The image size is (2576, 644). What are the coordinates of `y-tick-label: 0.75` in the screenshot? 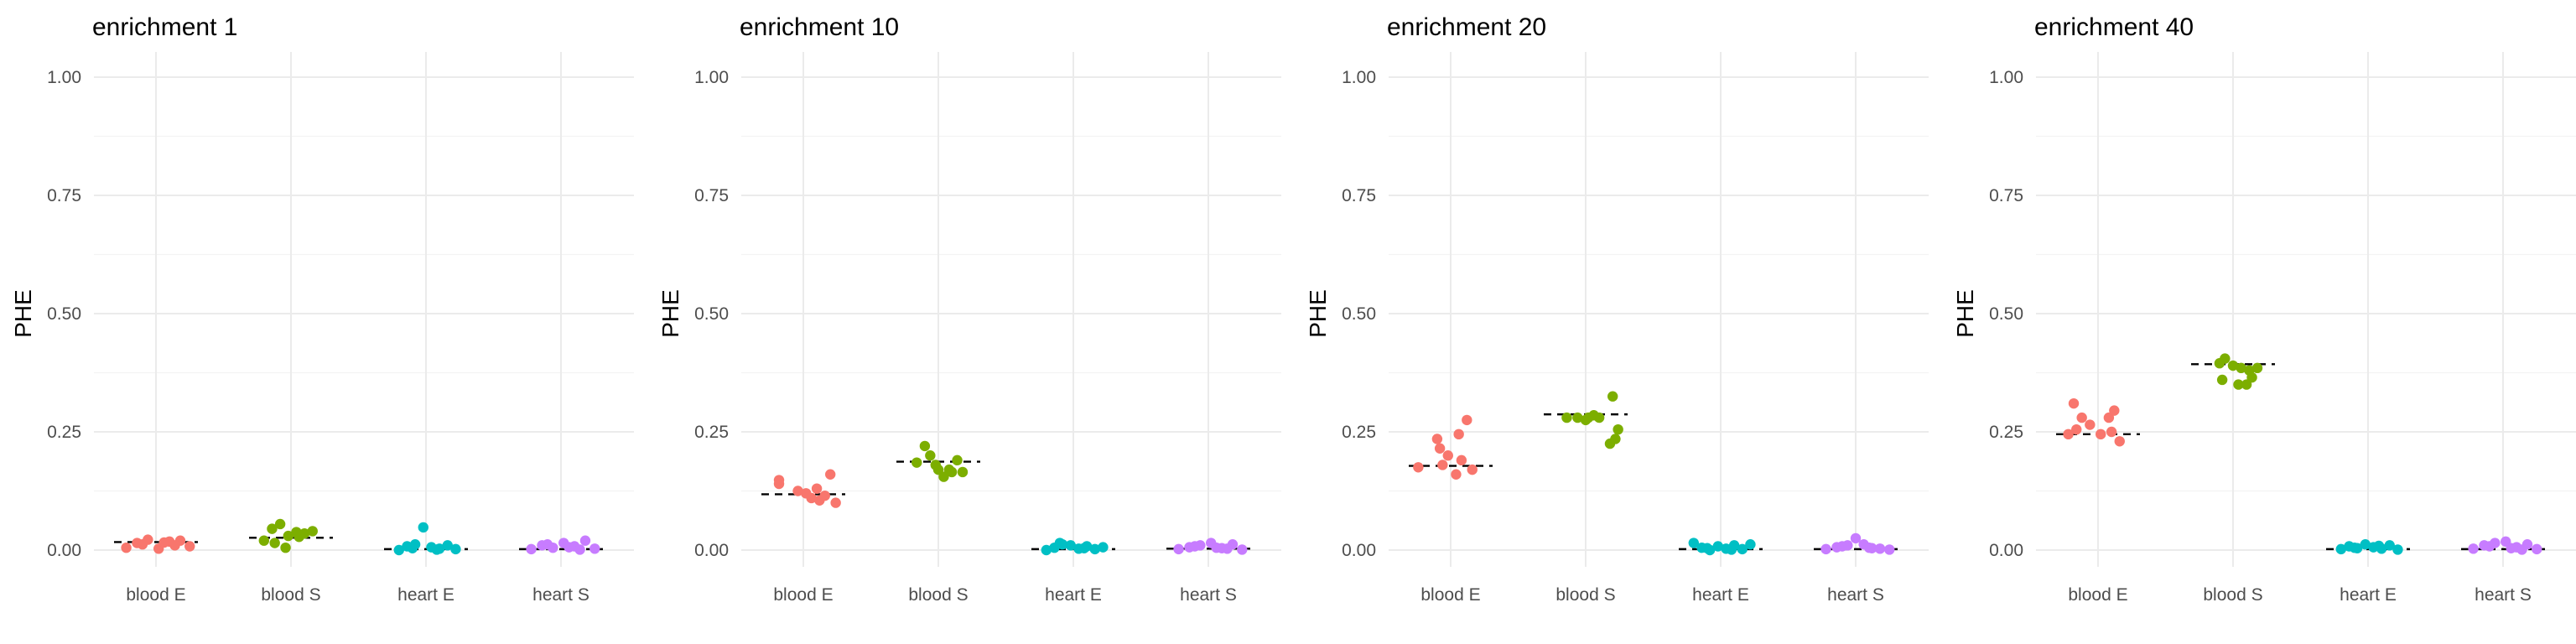 It's located at (711, 195).